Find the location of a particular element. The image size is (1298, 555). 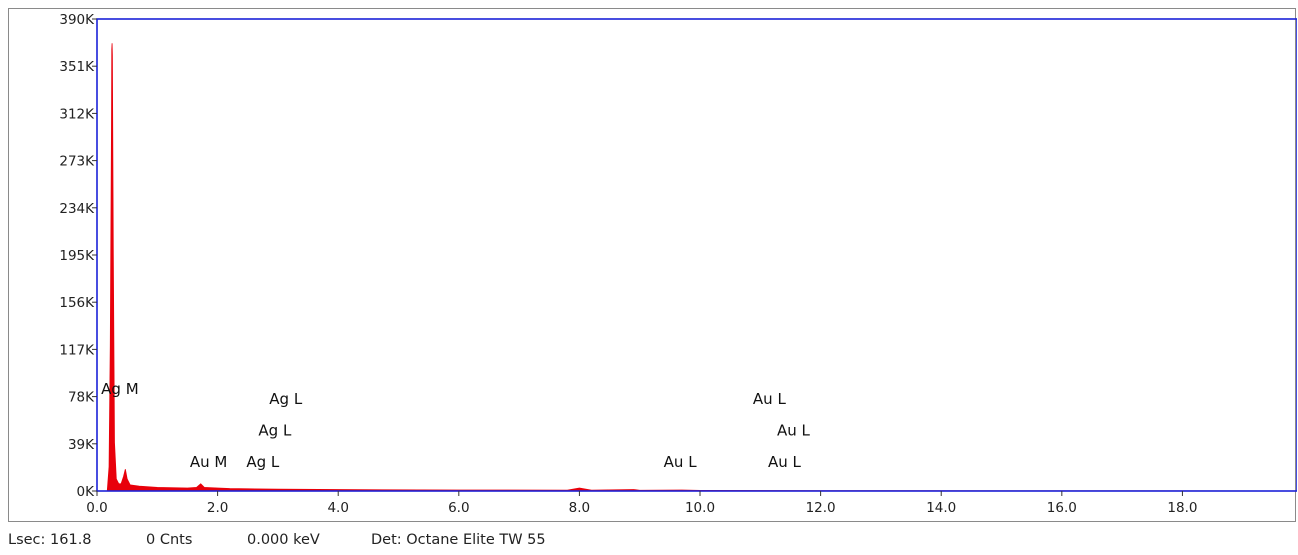

x-tick-label: 8.0 is located at coordinates (579, 508).